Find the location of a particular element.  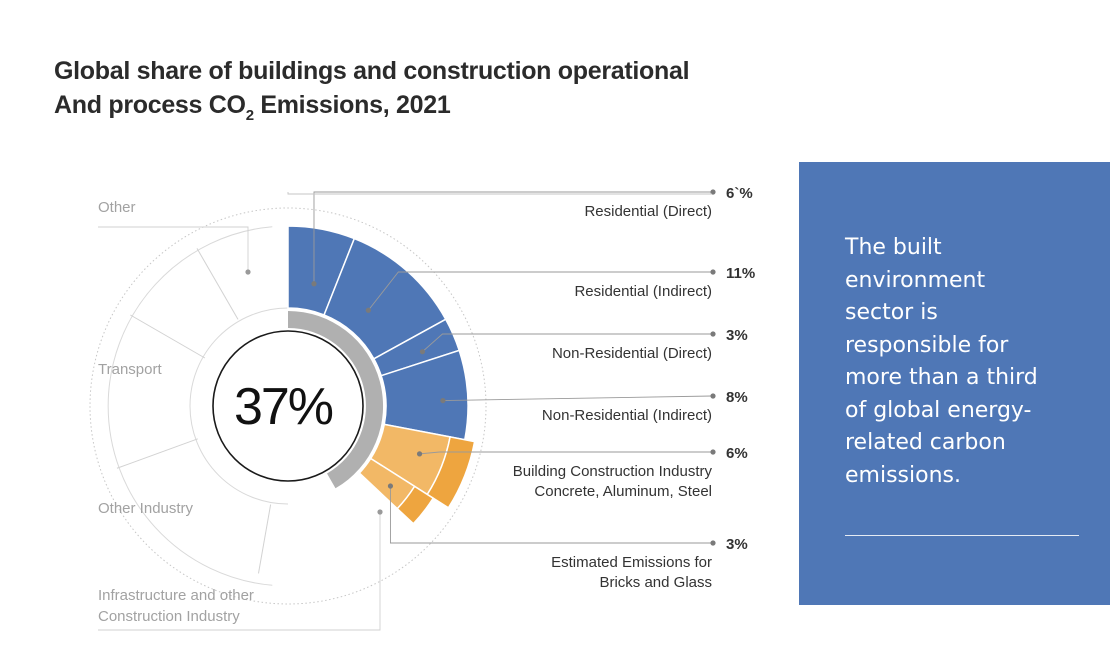

value-label-2: 11% is located at coordinates (740, 273).